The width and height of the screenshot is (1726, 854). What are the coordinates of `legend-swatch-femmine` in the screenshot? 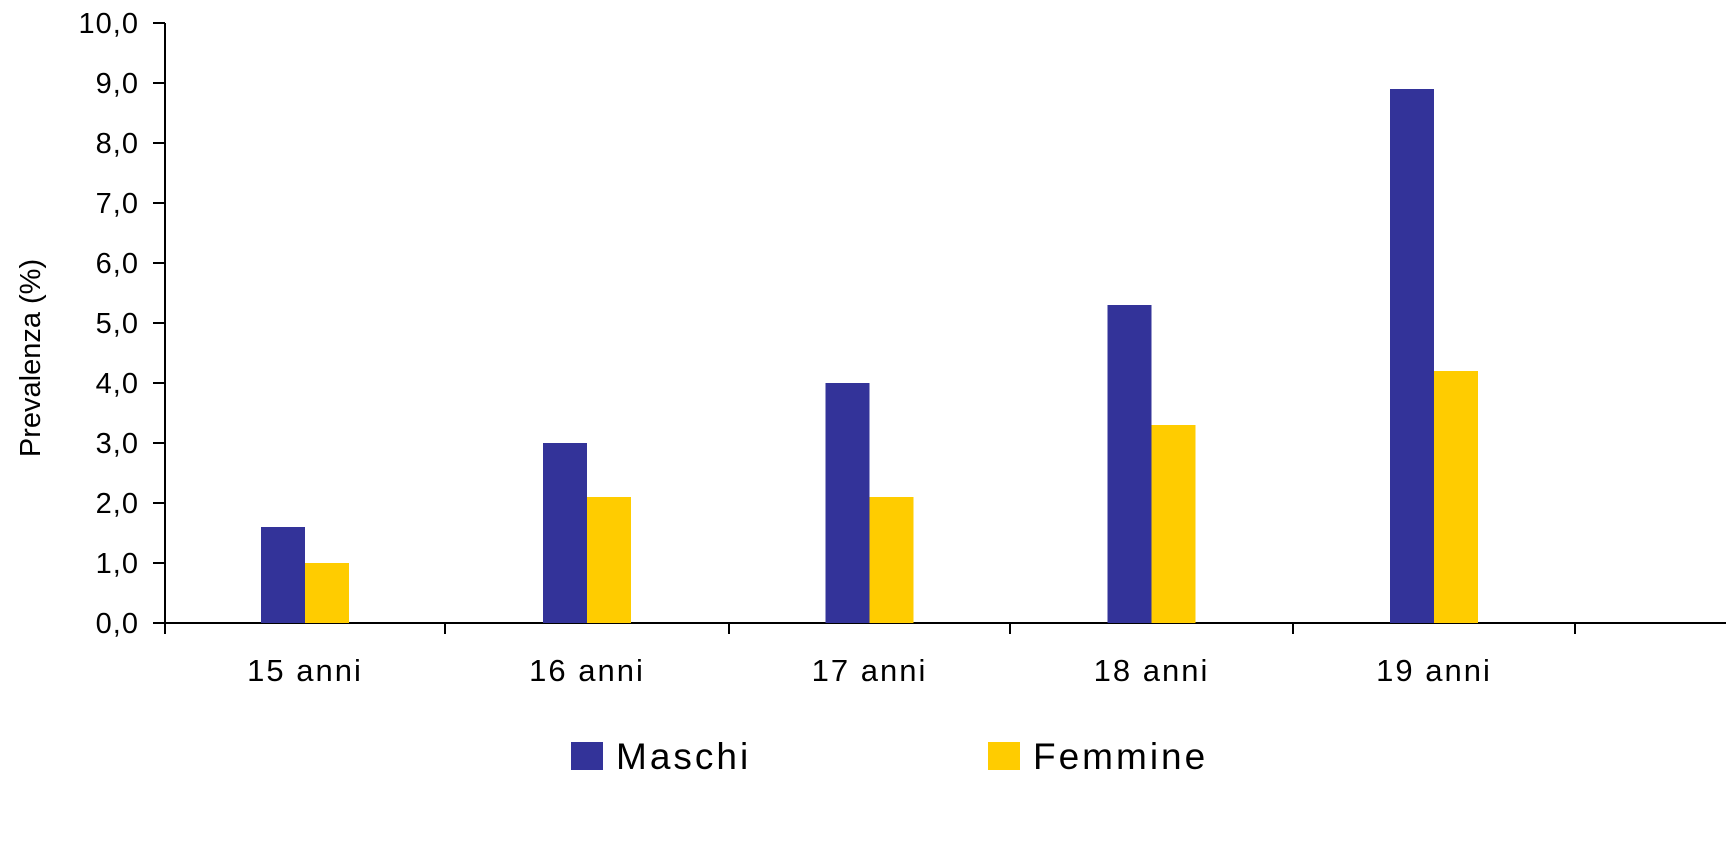 It's located at (1004, 756).